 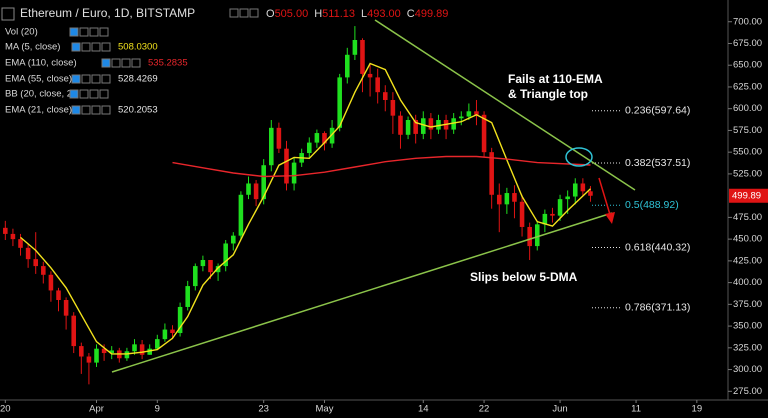 I want to click on x-tick-label: Apr, so click(x=96, y=409).